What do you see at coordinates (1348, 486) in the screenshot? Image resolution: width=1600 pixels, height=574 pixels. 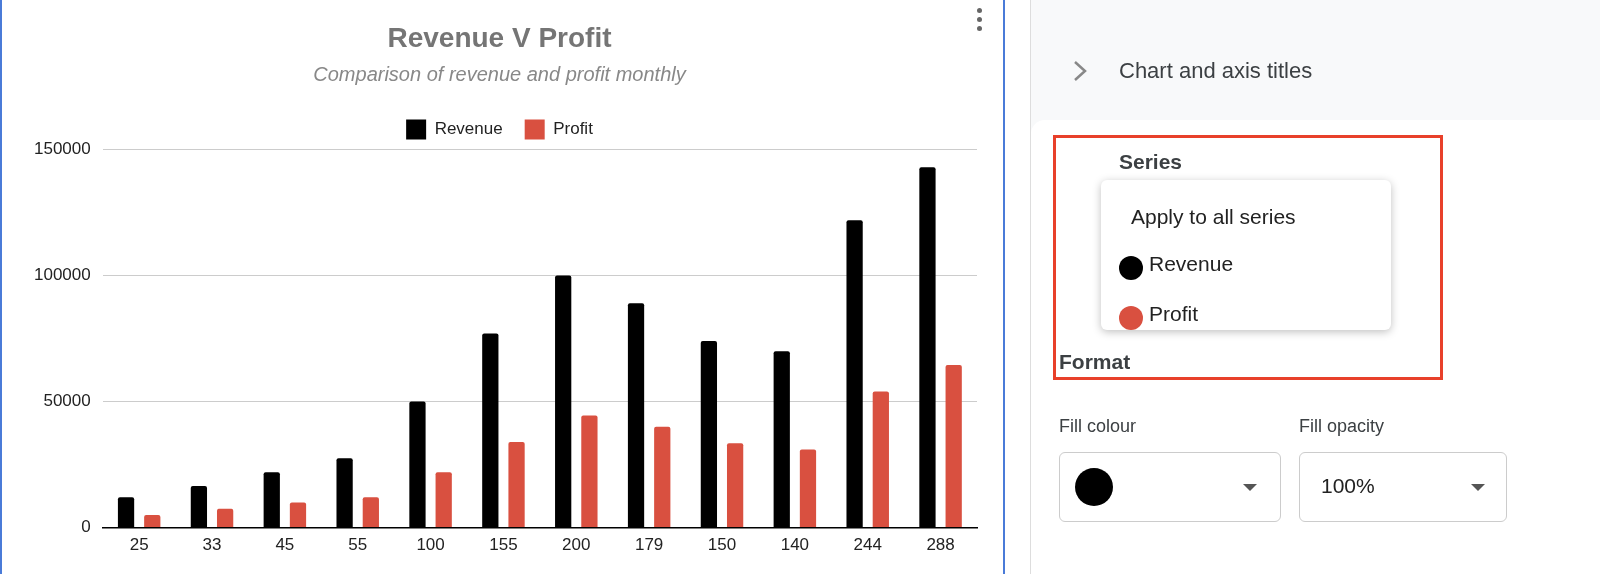 I see `text: 100%` at bounding box center [1348, 486].